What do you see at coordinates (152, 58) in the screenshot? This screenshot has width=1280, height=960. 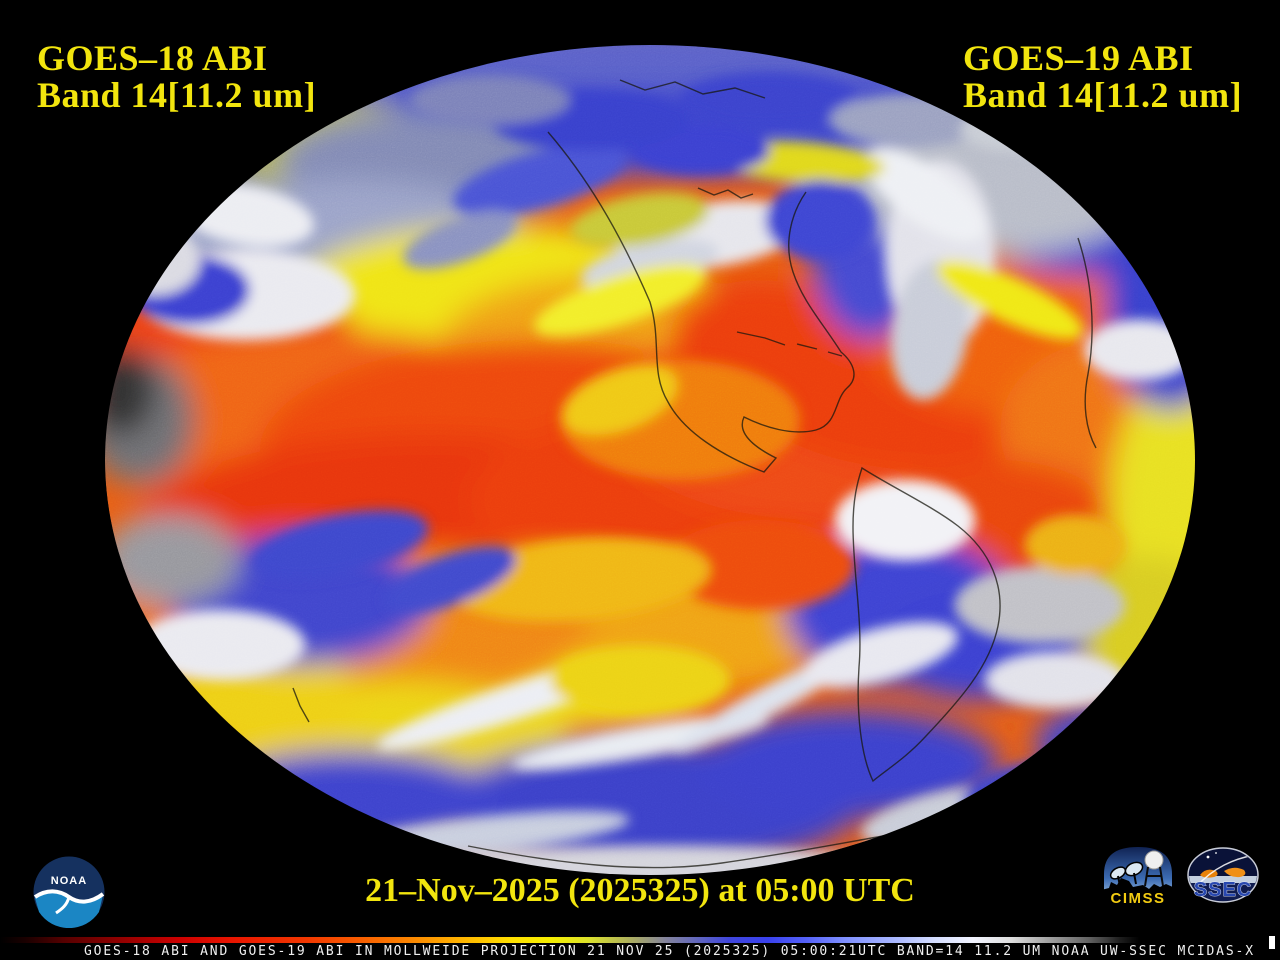 I see `goes18-title-line1: GOES–18 ABI` at bounding box center [152, 58].